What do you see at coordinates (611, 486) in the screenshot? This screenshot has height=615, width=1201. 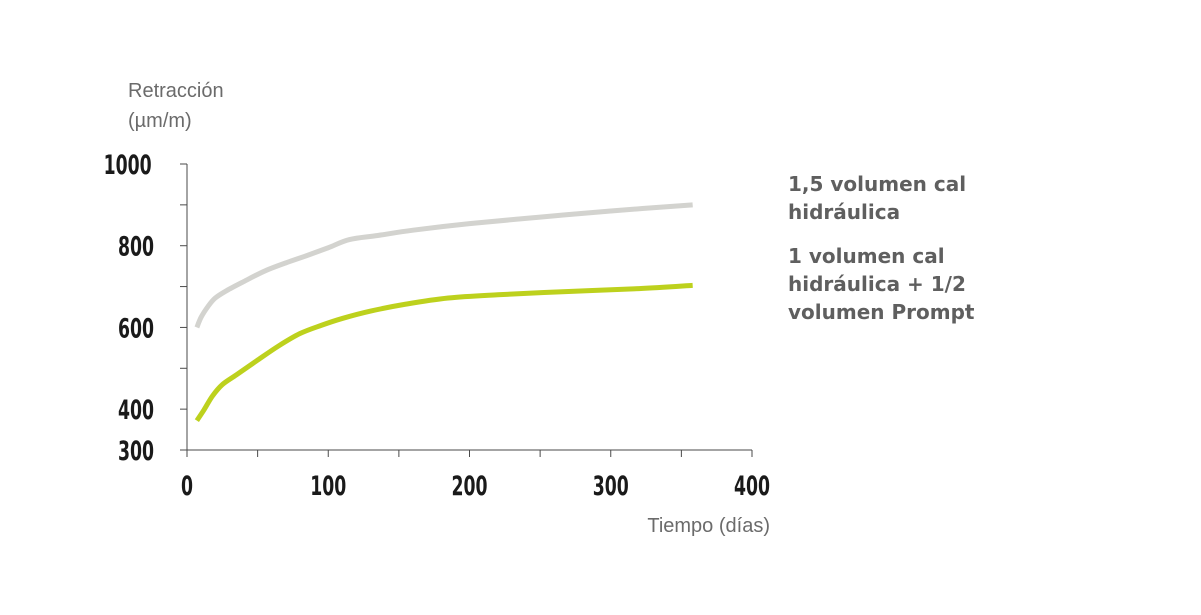 I see `x-tick-label: 300` at bounding box center [611, 486].